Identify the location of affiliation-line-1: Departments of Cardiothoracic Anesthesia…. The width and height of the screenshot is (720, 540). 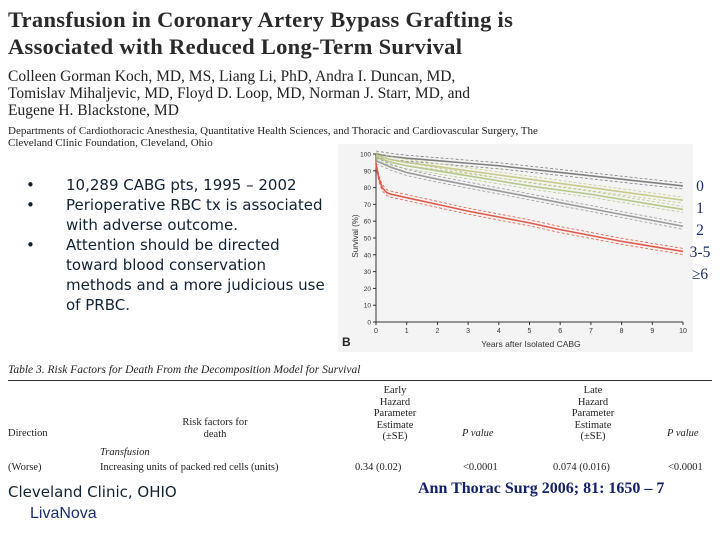
(273, 131).